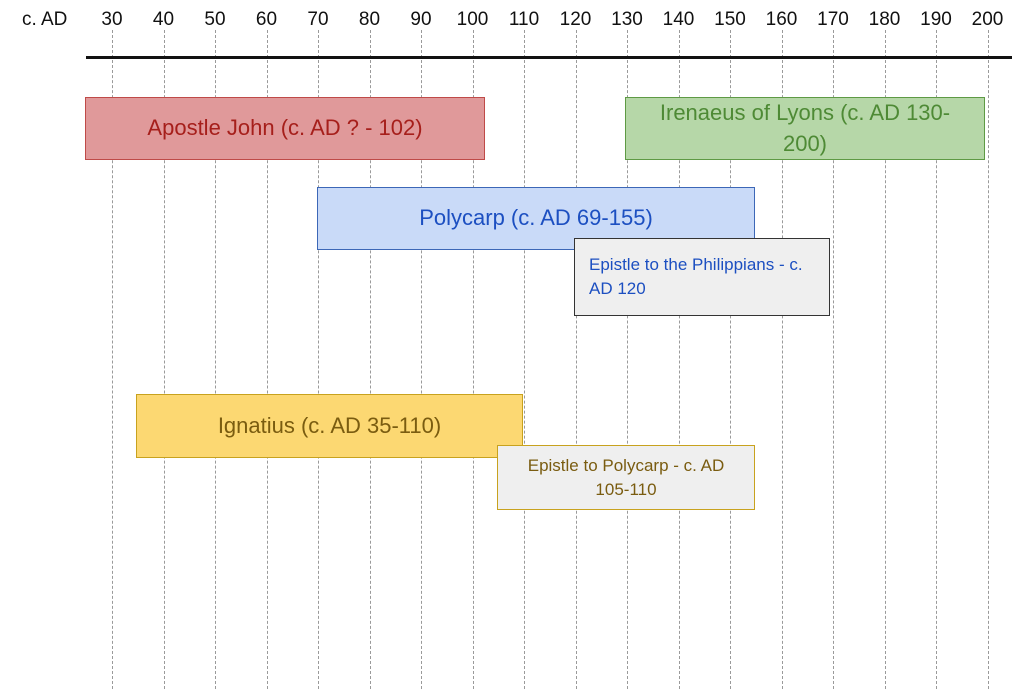 The width and height of the screenshot is (1024, 689). I want to click on tick-label: 170, so click(833, 19).